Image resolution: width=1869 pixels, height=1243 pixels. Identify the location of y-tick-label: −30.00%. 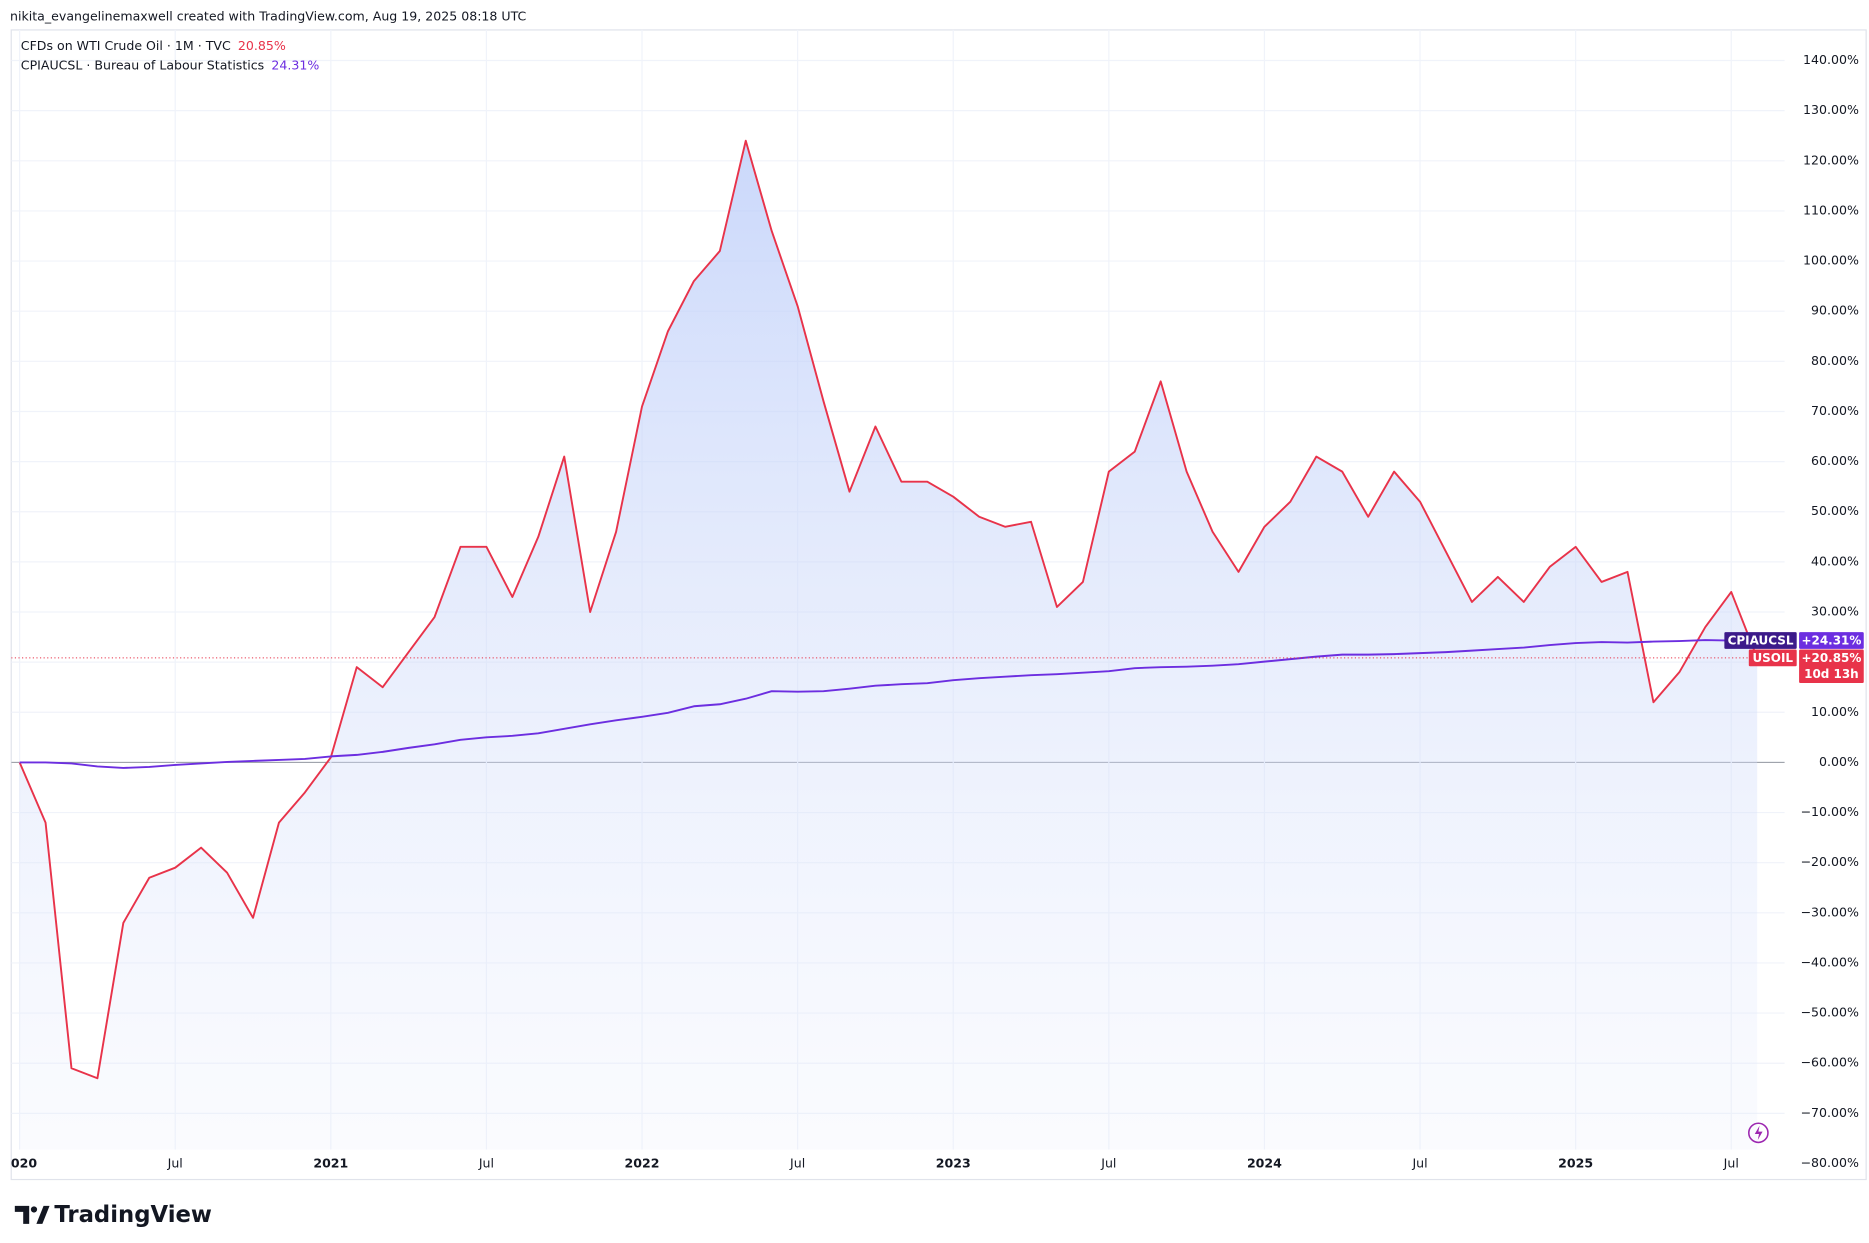
(1830, 911).